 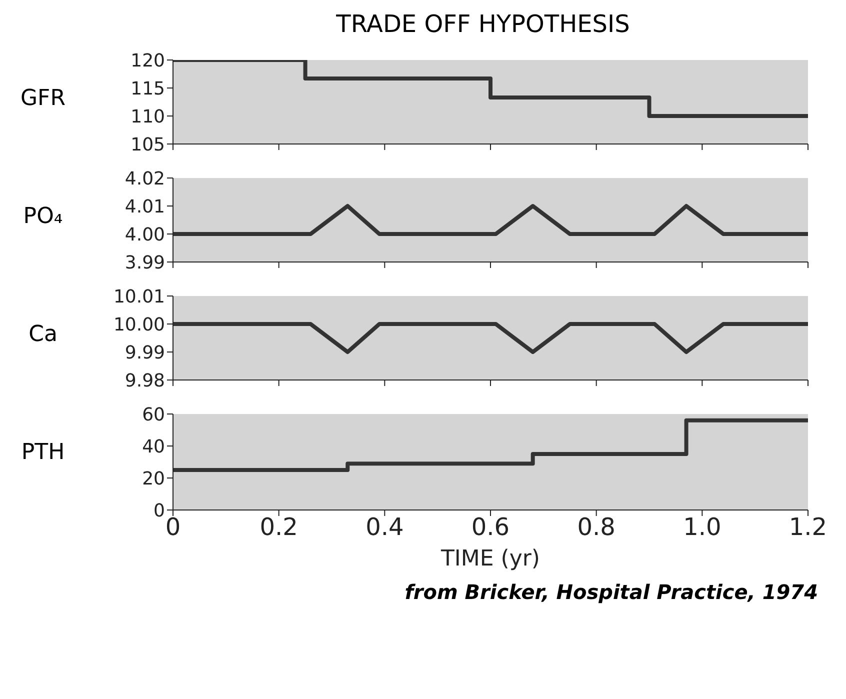 What do you see at coordinates (596, 527) in the screenshot?
I see `x-tick-label: 0.8` at bounding box center [596, 527].